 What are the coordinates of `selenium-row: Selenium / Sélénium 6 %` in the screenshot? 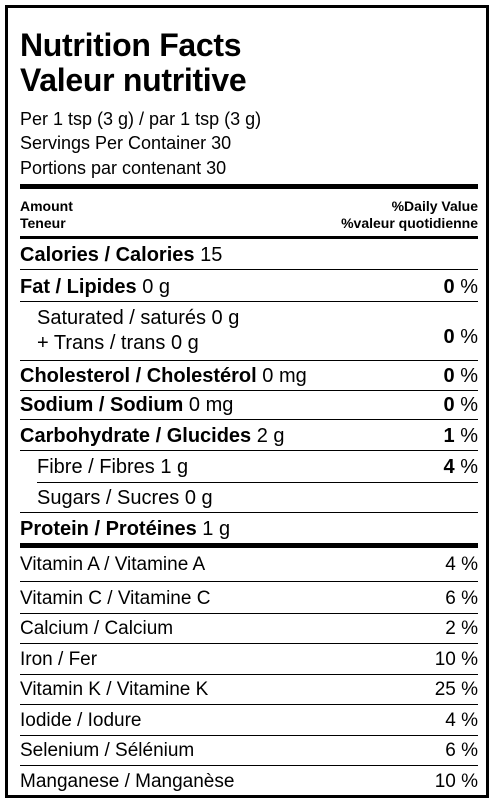 It's located at (249, 751).